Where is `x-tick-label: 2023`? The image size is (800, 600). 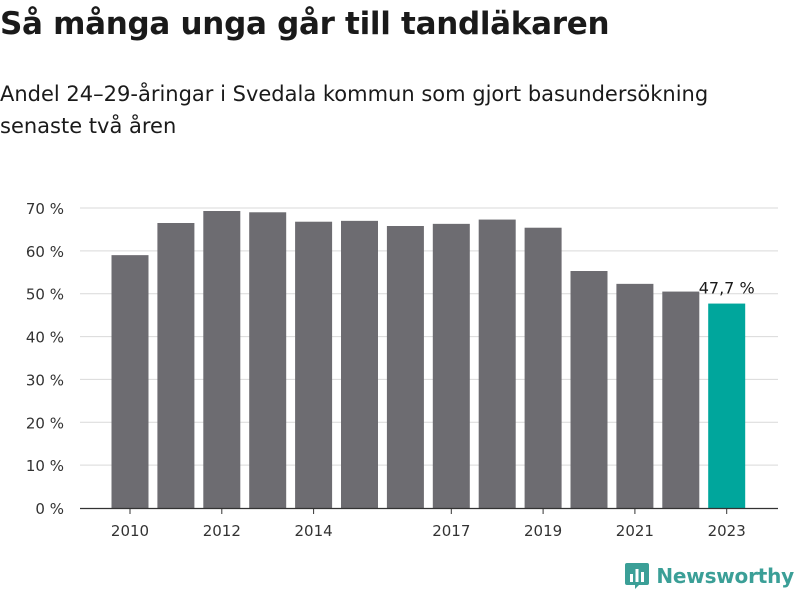
x-tick-label: 2023 is located at coordinates (727, 531).